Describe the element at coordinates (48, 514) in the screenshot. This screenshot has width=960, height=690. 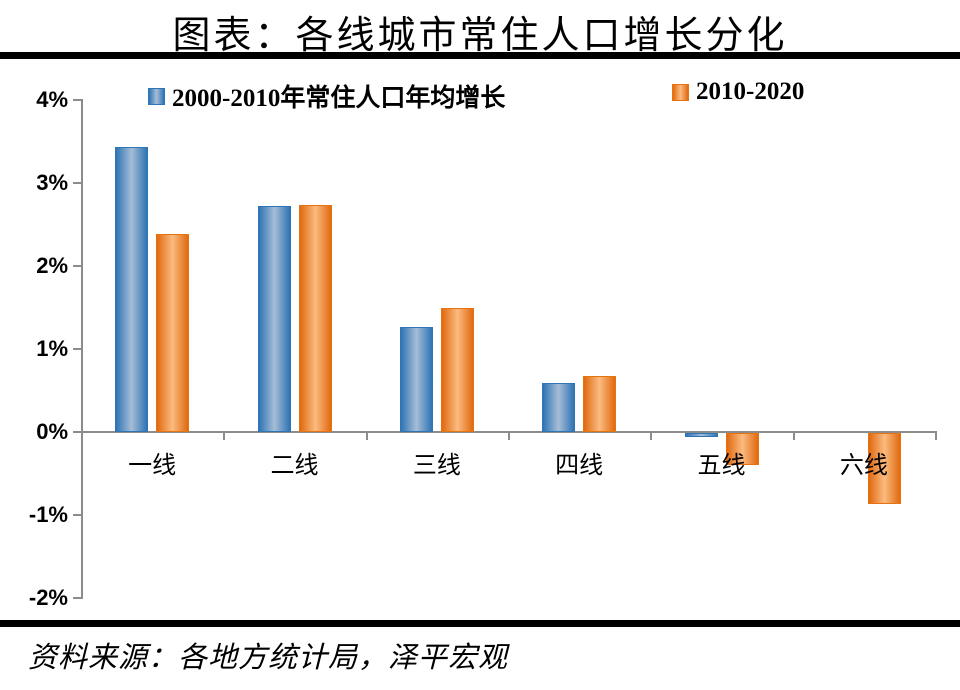
I see `y-axis-tick-label: -1%` at that location.